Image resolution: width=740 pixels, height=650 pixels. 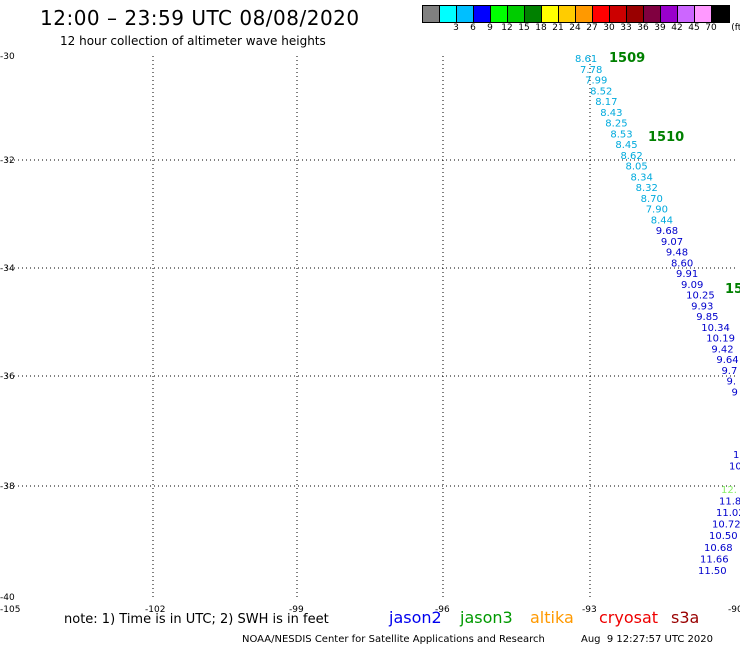 What do you see at coordinates (631, 156) in the screenshot?
I see `wave-height-label: 8.62` at bounding box center [631, 156].